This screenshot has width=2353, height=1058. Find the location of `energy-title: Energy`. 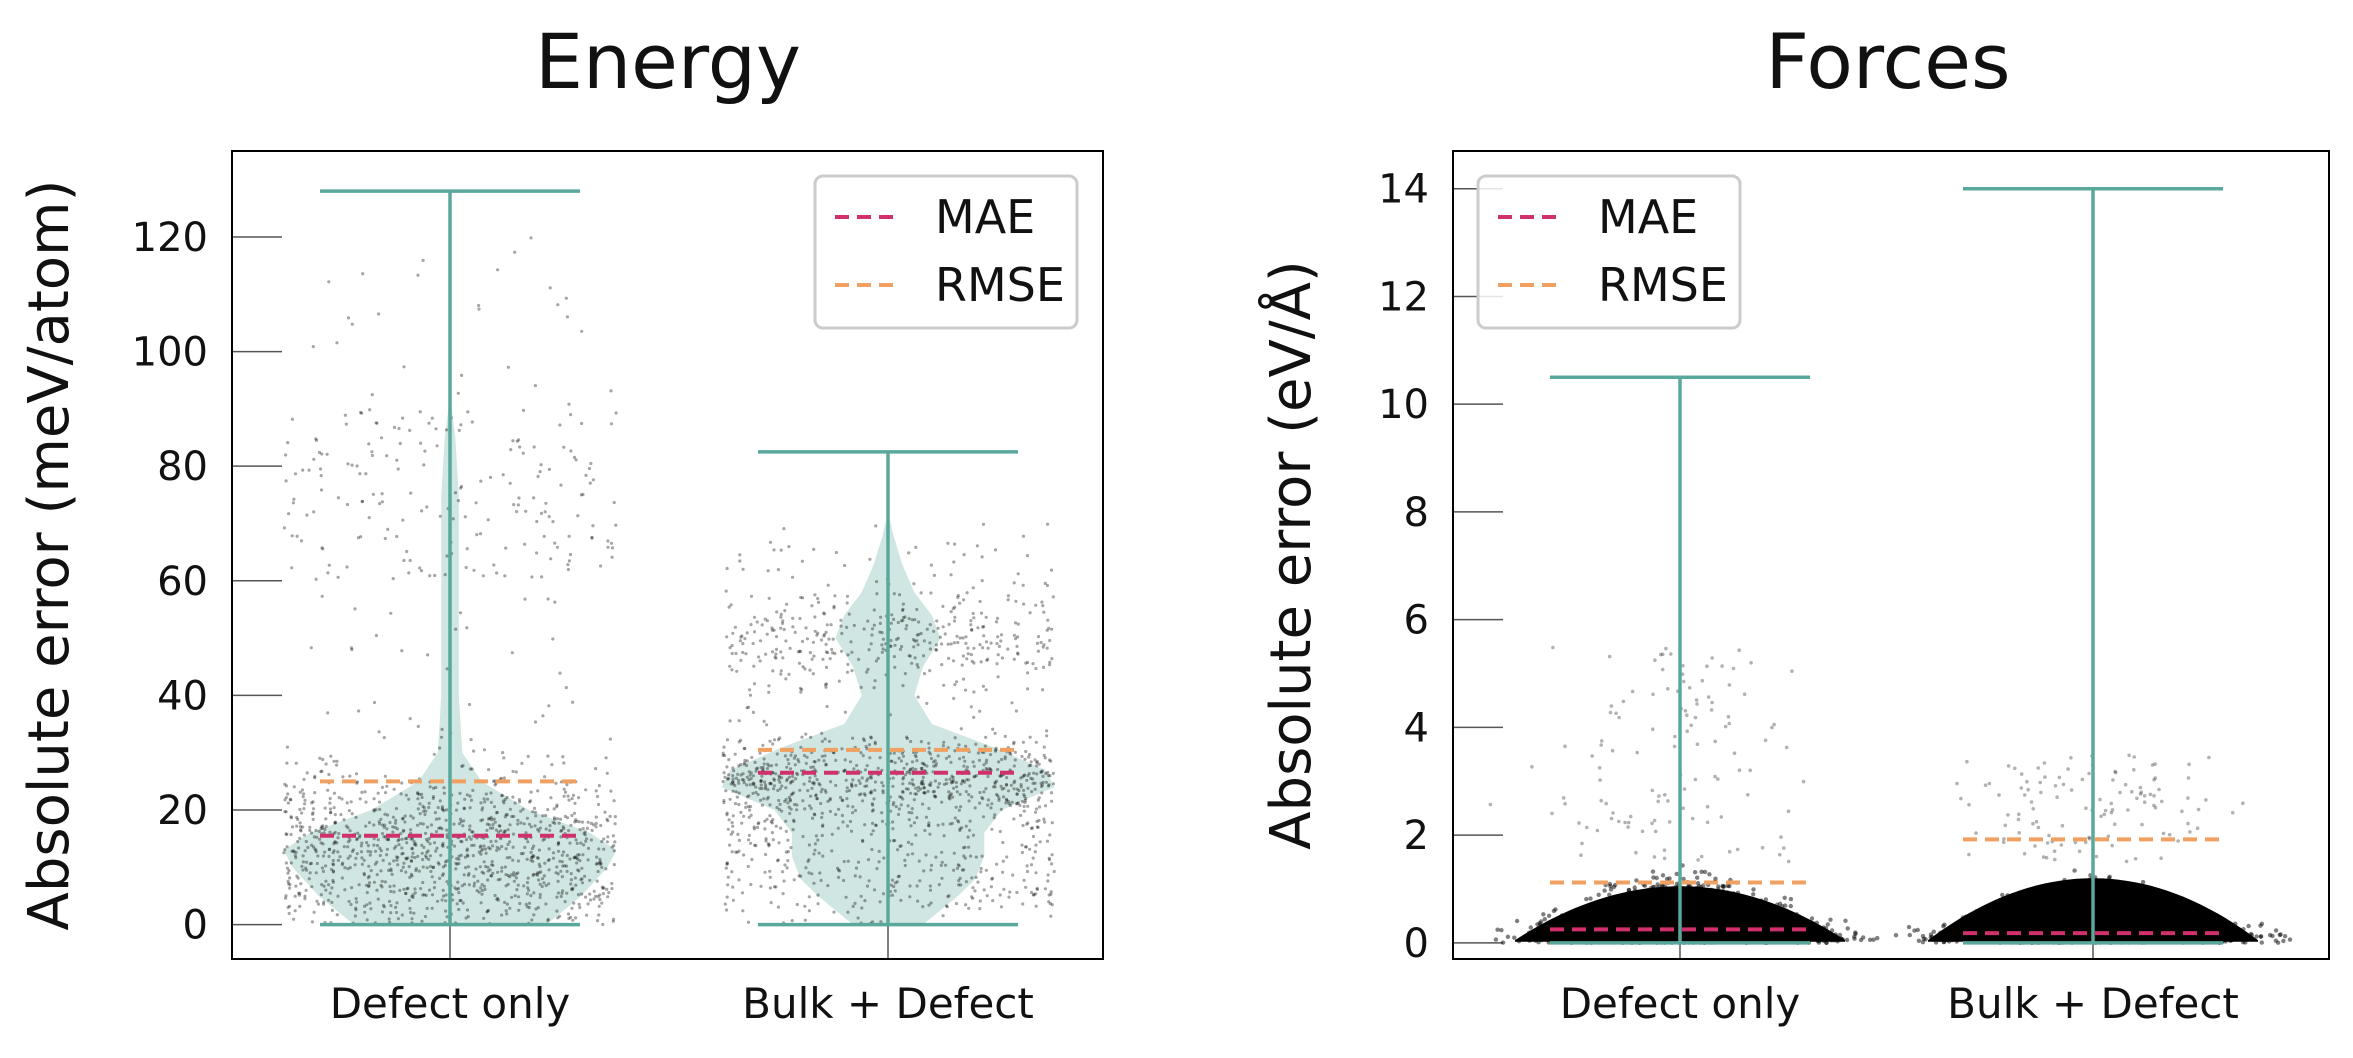

energy-title: Energy is located at coordinates (668, 61).